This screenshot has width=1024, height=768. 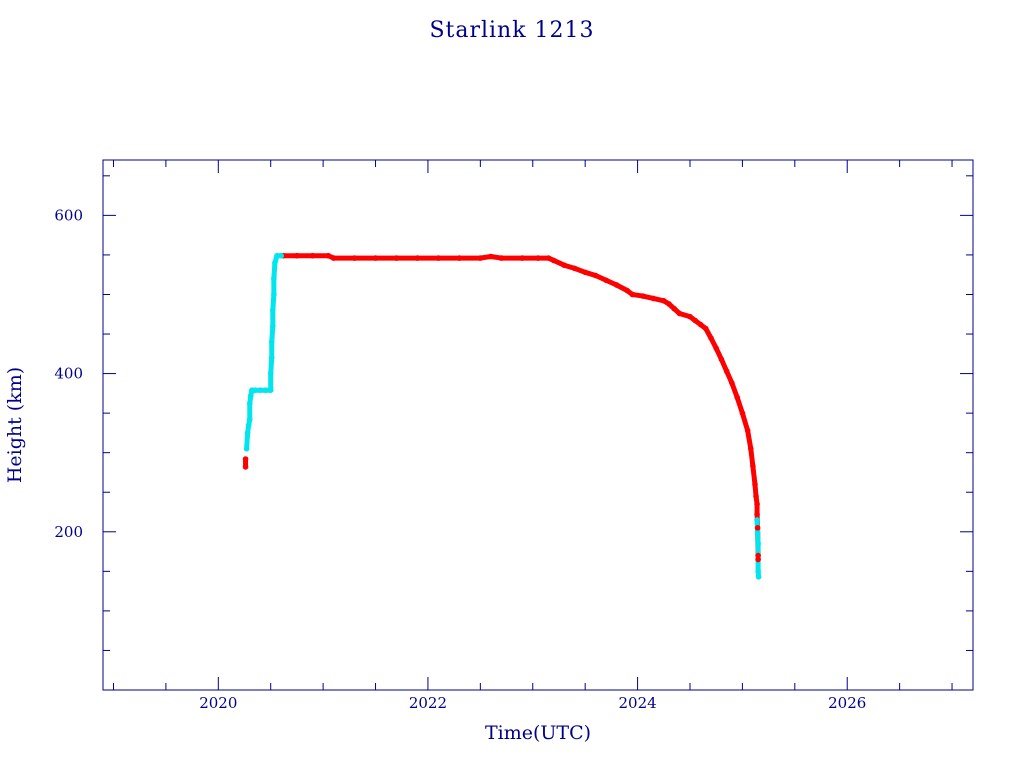 What do you see at coordinates (847, 703) in the screenshot?
I see `x-tick-label: 2026` at bounding box center [847, 703].